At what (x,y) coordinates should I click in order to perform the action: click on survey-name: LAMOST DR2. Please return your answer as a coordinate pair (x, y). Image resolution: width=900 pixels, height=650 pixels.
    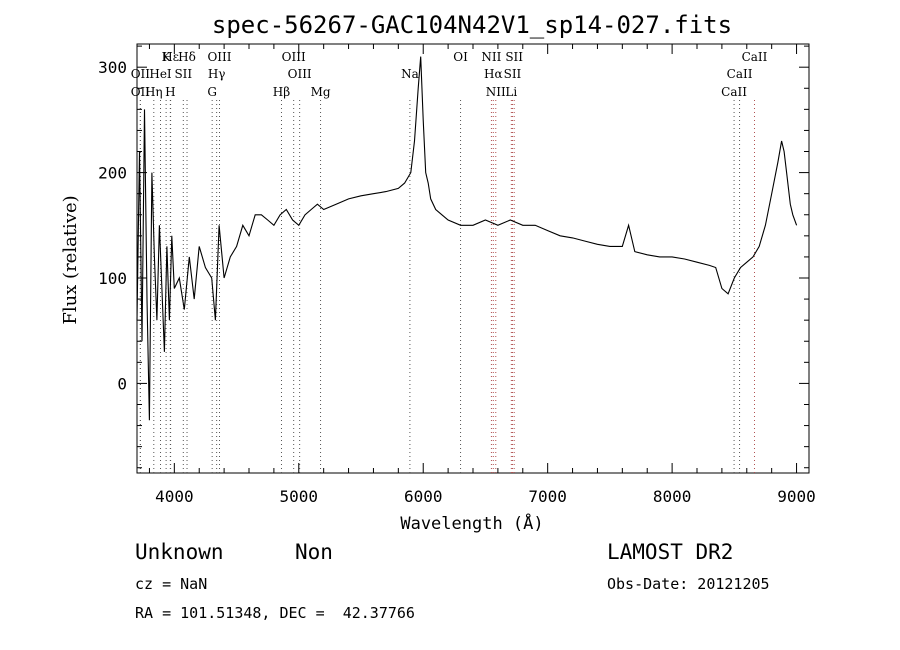
    Looking at the image, I should click on (670, 552).